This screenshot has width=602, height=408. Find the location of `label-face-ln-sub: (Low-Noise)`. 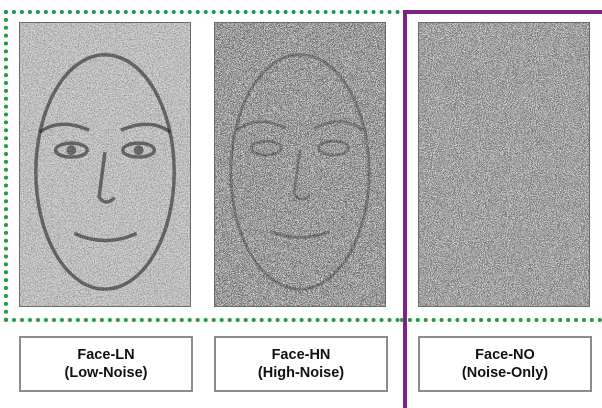

label-face-ln-sub: (Low-Noise) is located at coordinates (106, 373).